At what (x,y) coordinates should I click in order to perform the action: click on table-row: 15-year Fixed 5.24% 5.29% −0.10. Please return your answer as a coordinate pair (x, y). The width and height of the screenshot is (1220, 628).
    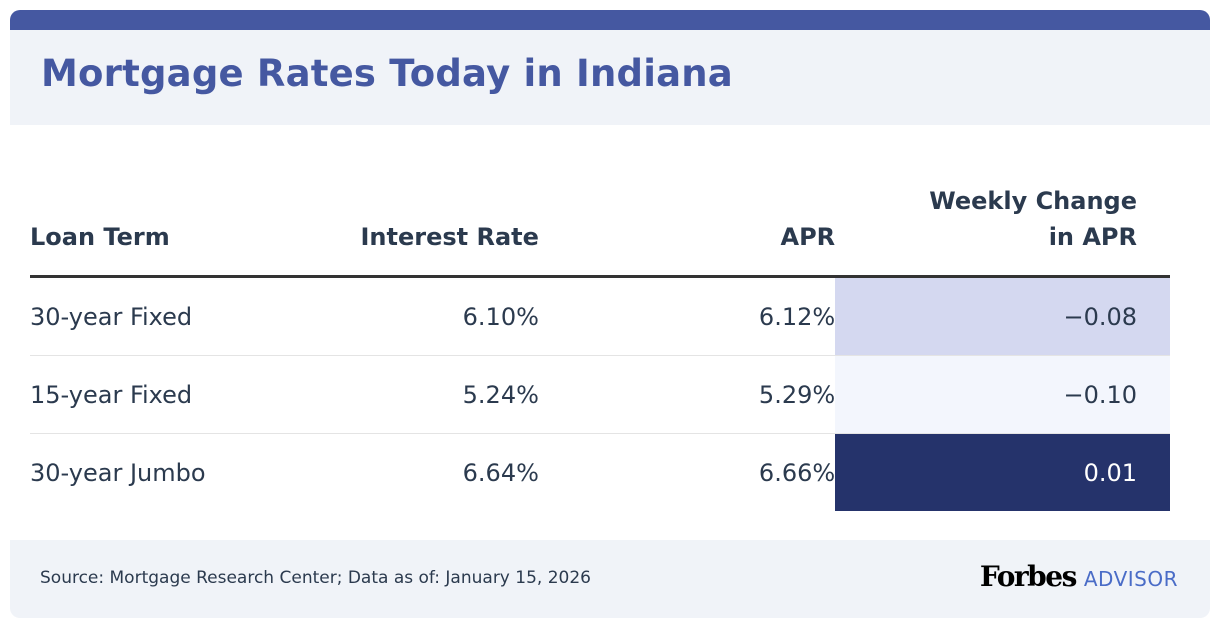
    Looking at the image, I should click on (600, 394).